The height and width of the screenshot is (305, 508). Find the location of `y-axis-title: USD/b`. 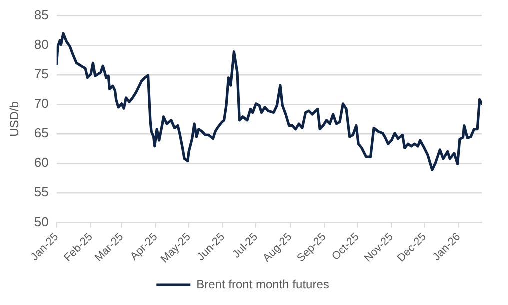

y-axis-title: USD/b is located at coordinates (15, 119).